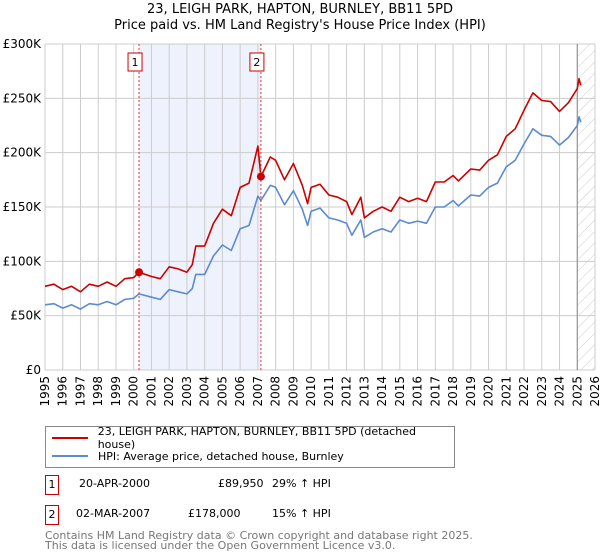 The image size is (600, 560). Describe the element at coordinates (329, 391) in the screenshot. I see `x-tick-label: 2011` at that location.